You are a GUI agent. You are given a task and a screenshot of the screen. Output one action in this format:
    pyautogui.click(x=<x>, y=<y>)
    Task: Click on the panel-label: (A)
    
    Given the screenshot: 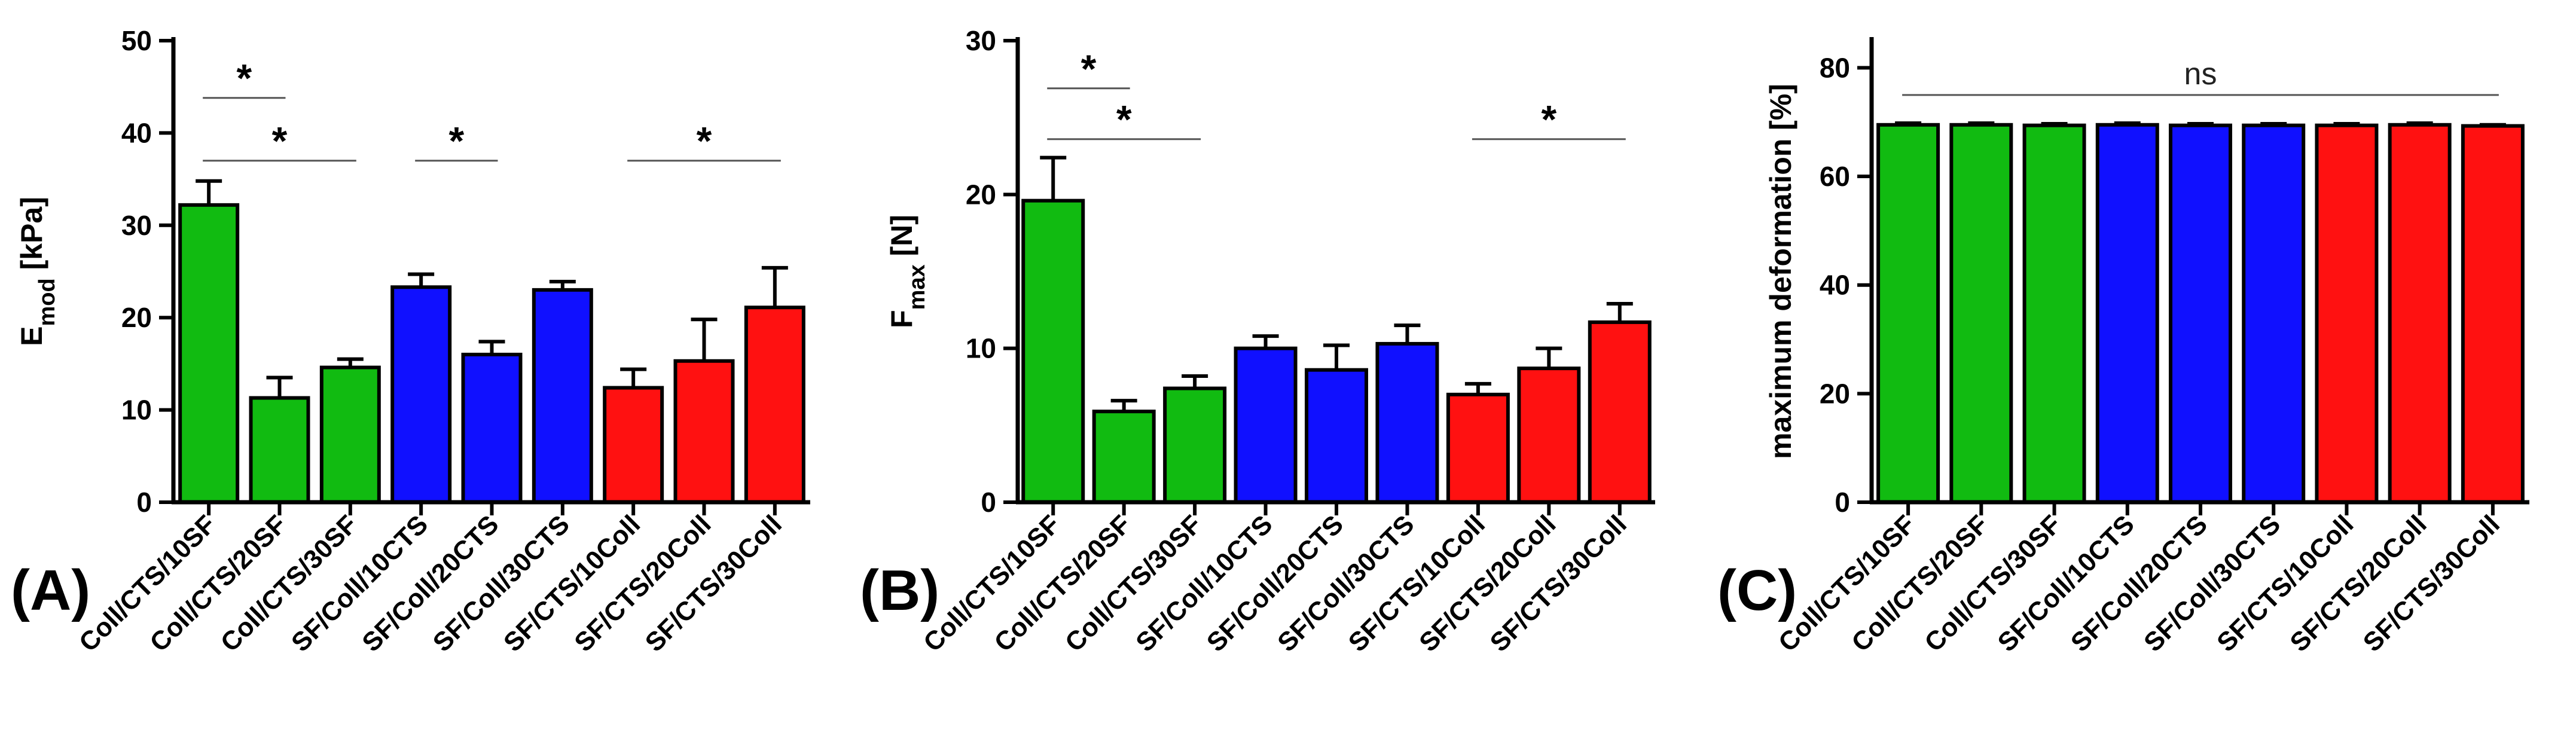 What is the action you would take?
    pyautogui.click(x=50, y=590)
    